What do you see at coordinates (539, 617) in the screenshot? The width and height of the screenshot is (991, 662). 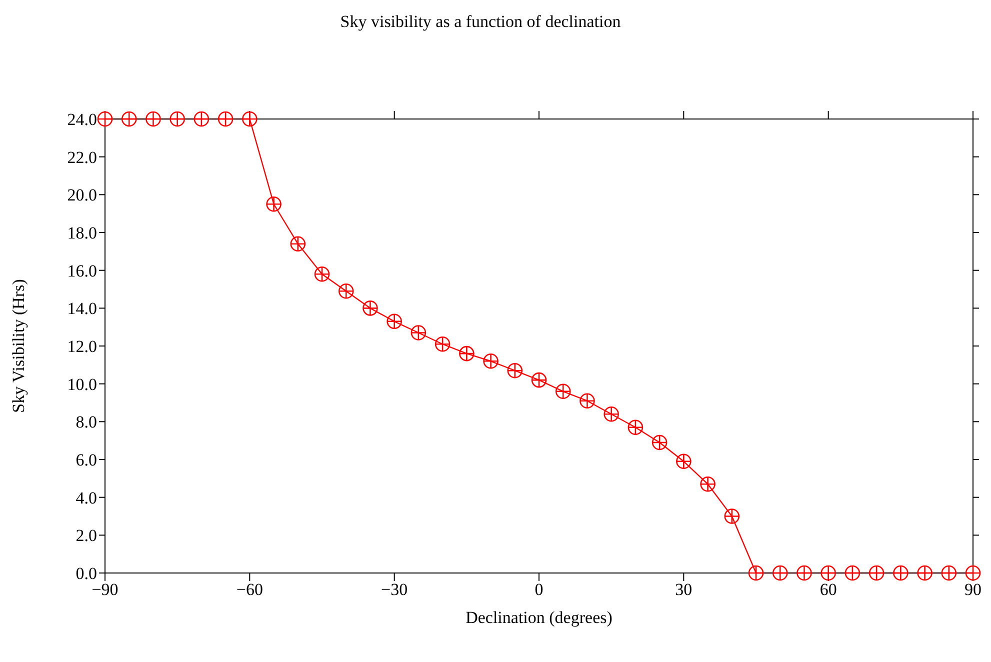 I see `x-axis-title: Declination (degrees)` at bounding box center [539, 617].